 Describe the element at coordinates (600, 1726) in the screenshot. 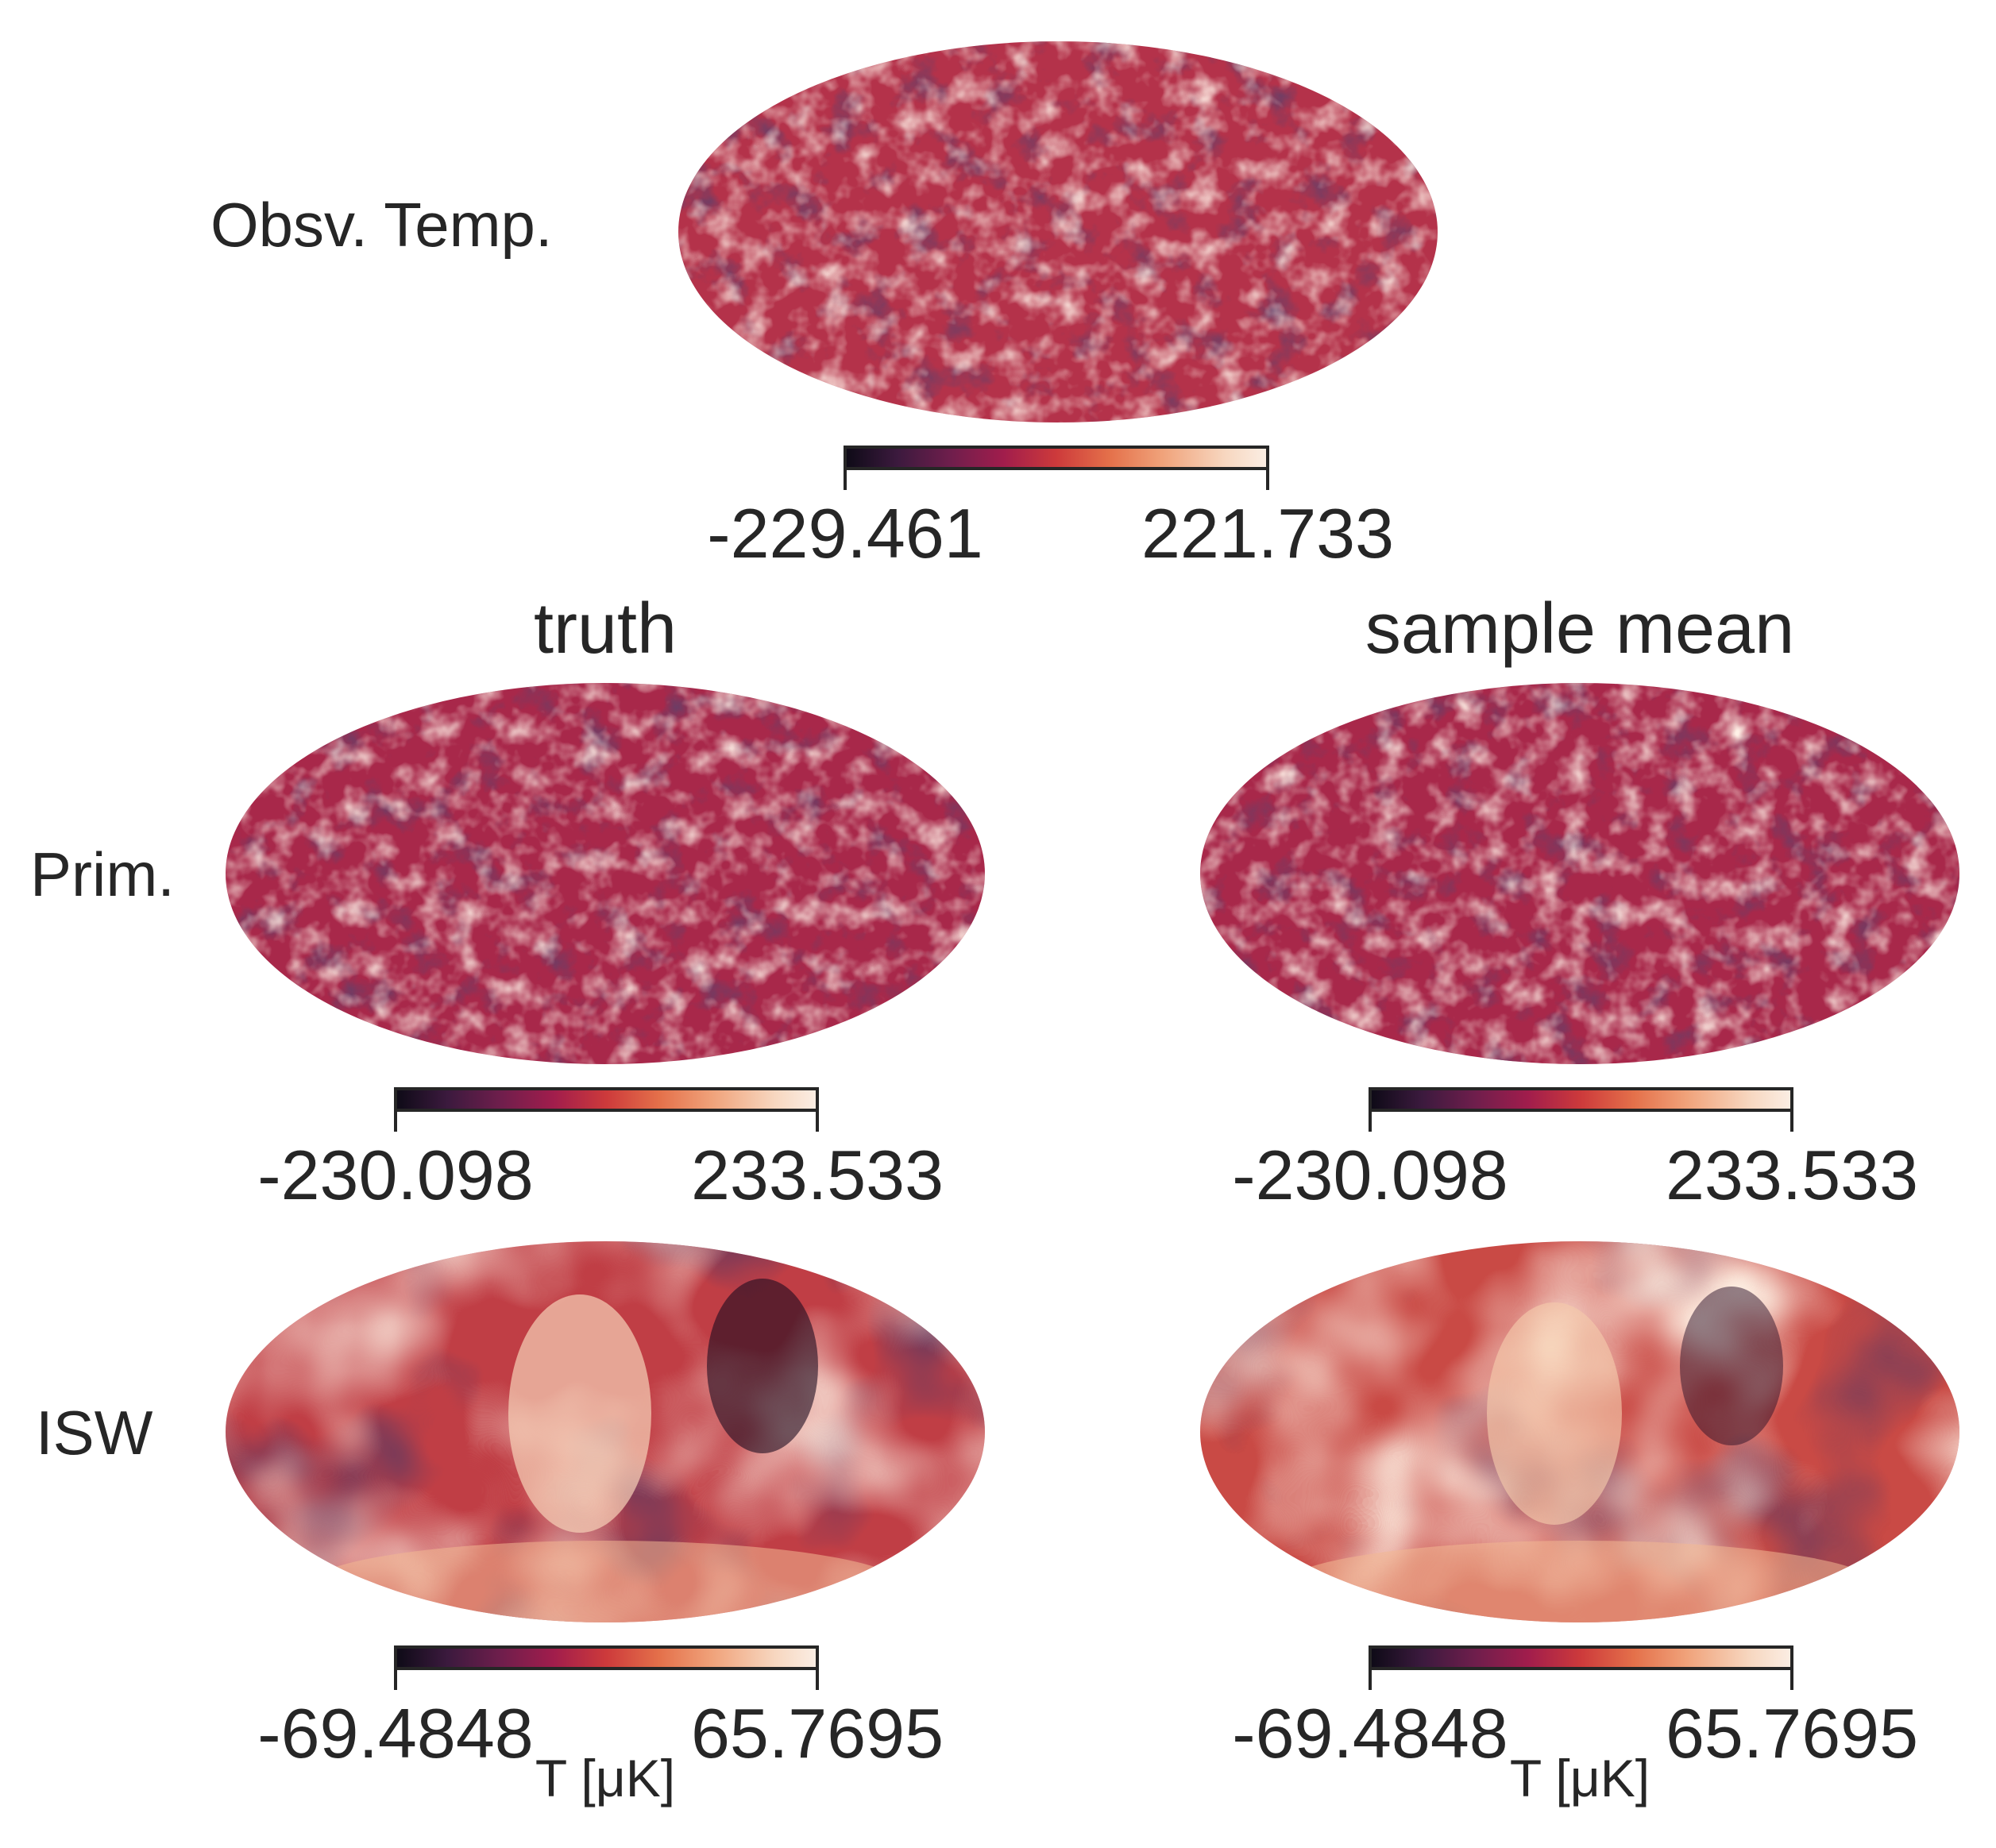

I see `colorbar-isw-truth: -69.4848 65.7695 T [μK]` at that location.